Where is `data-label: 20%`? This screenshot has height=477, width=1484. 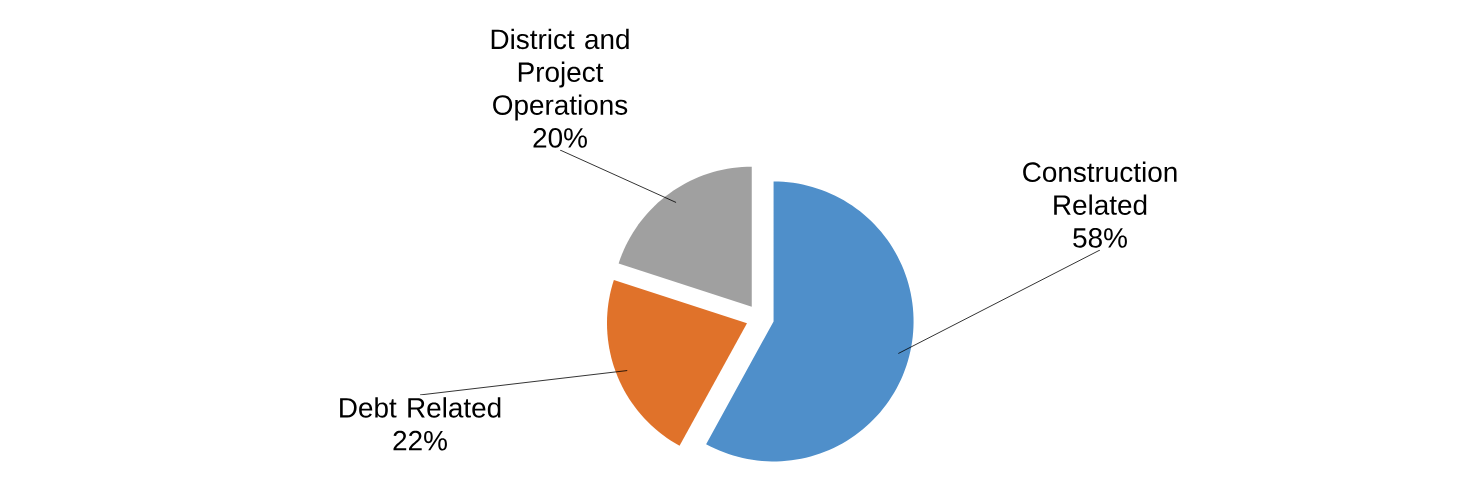
data-label: 20% is located at coordinates (560, 138).